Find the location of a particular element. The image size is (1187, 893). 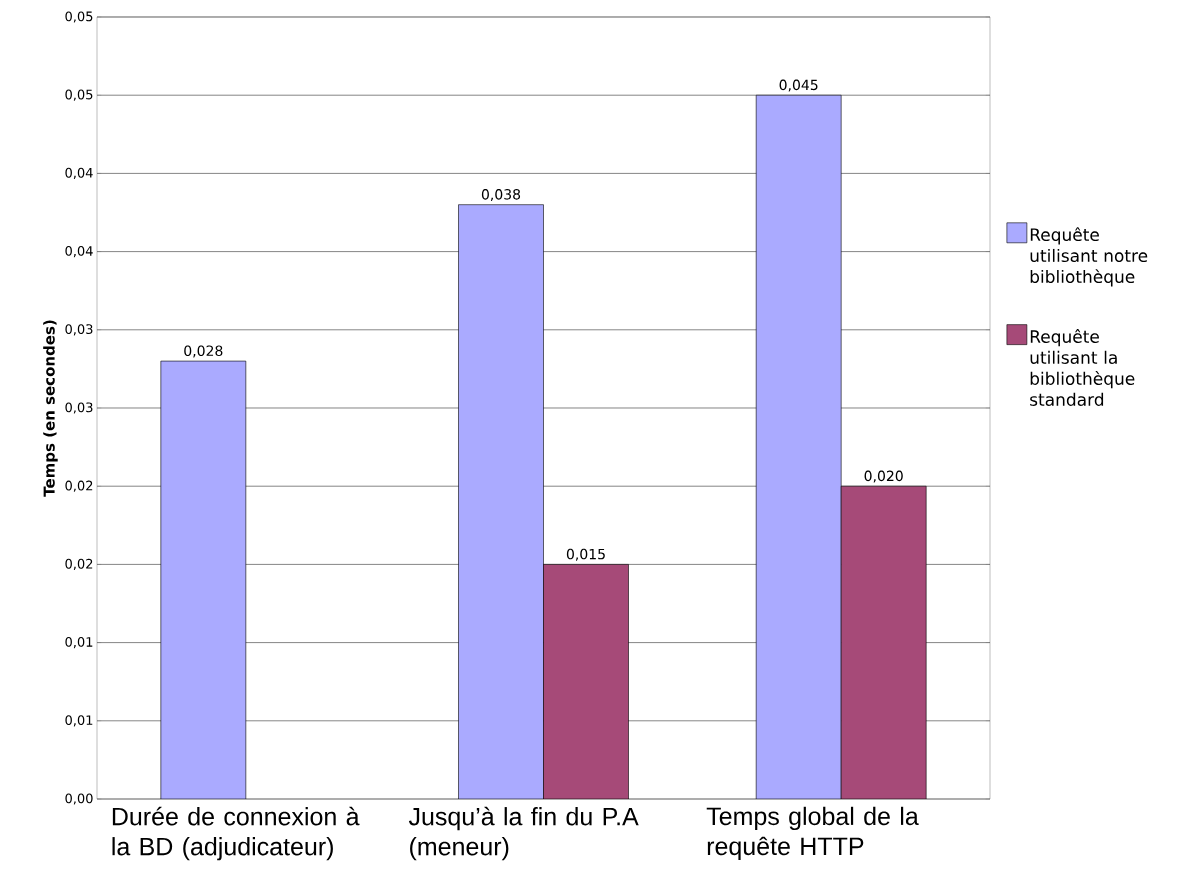

y-axis-title: Temps (en secondes) is located at coordinates (50, 408).